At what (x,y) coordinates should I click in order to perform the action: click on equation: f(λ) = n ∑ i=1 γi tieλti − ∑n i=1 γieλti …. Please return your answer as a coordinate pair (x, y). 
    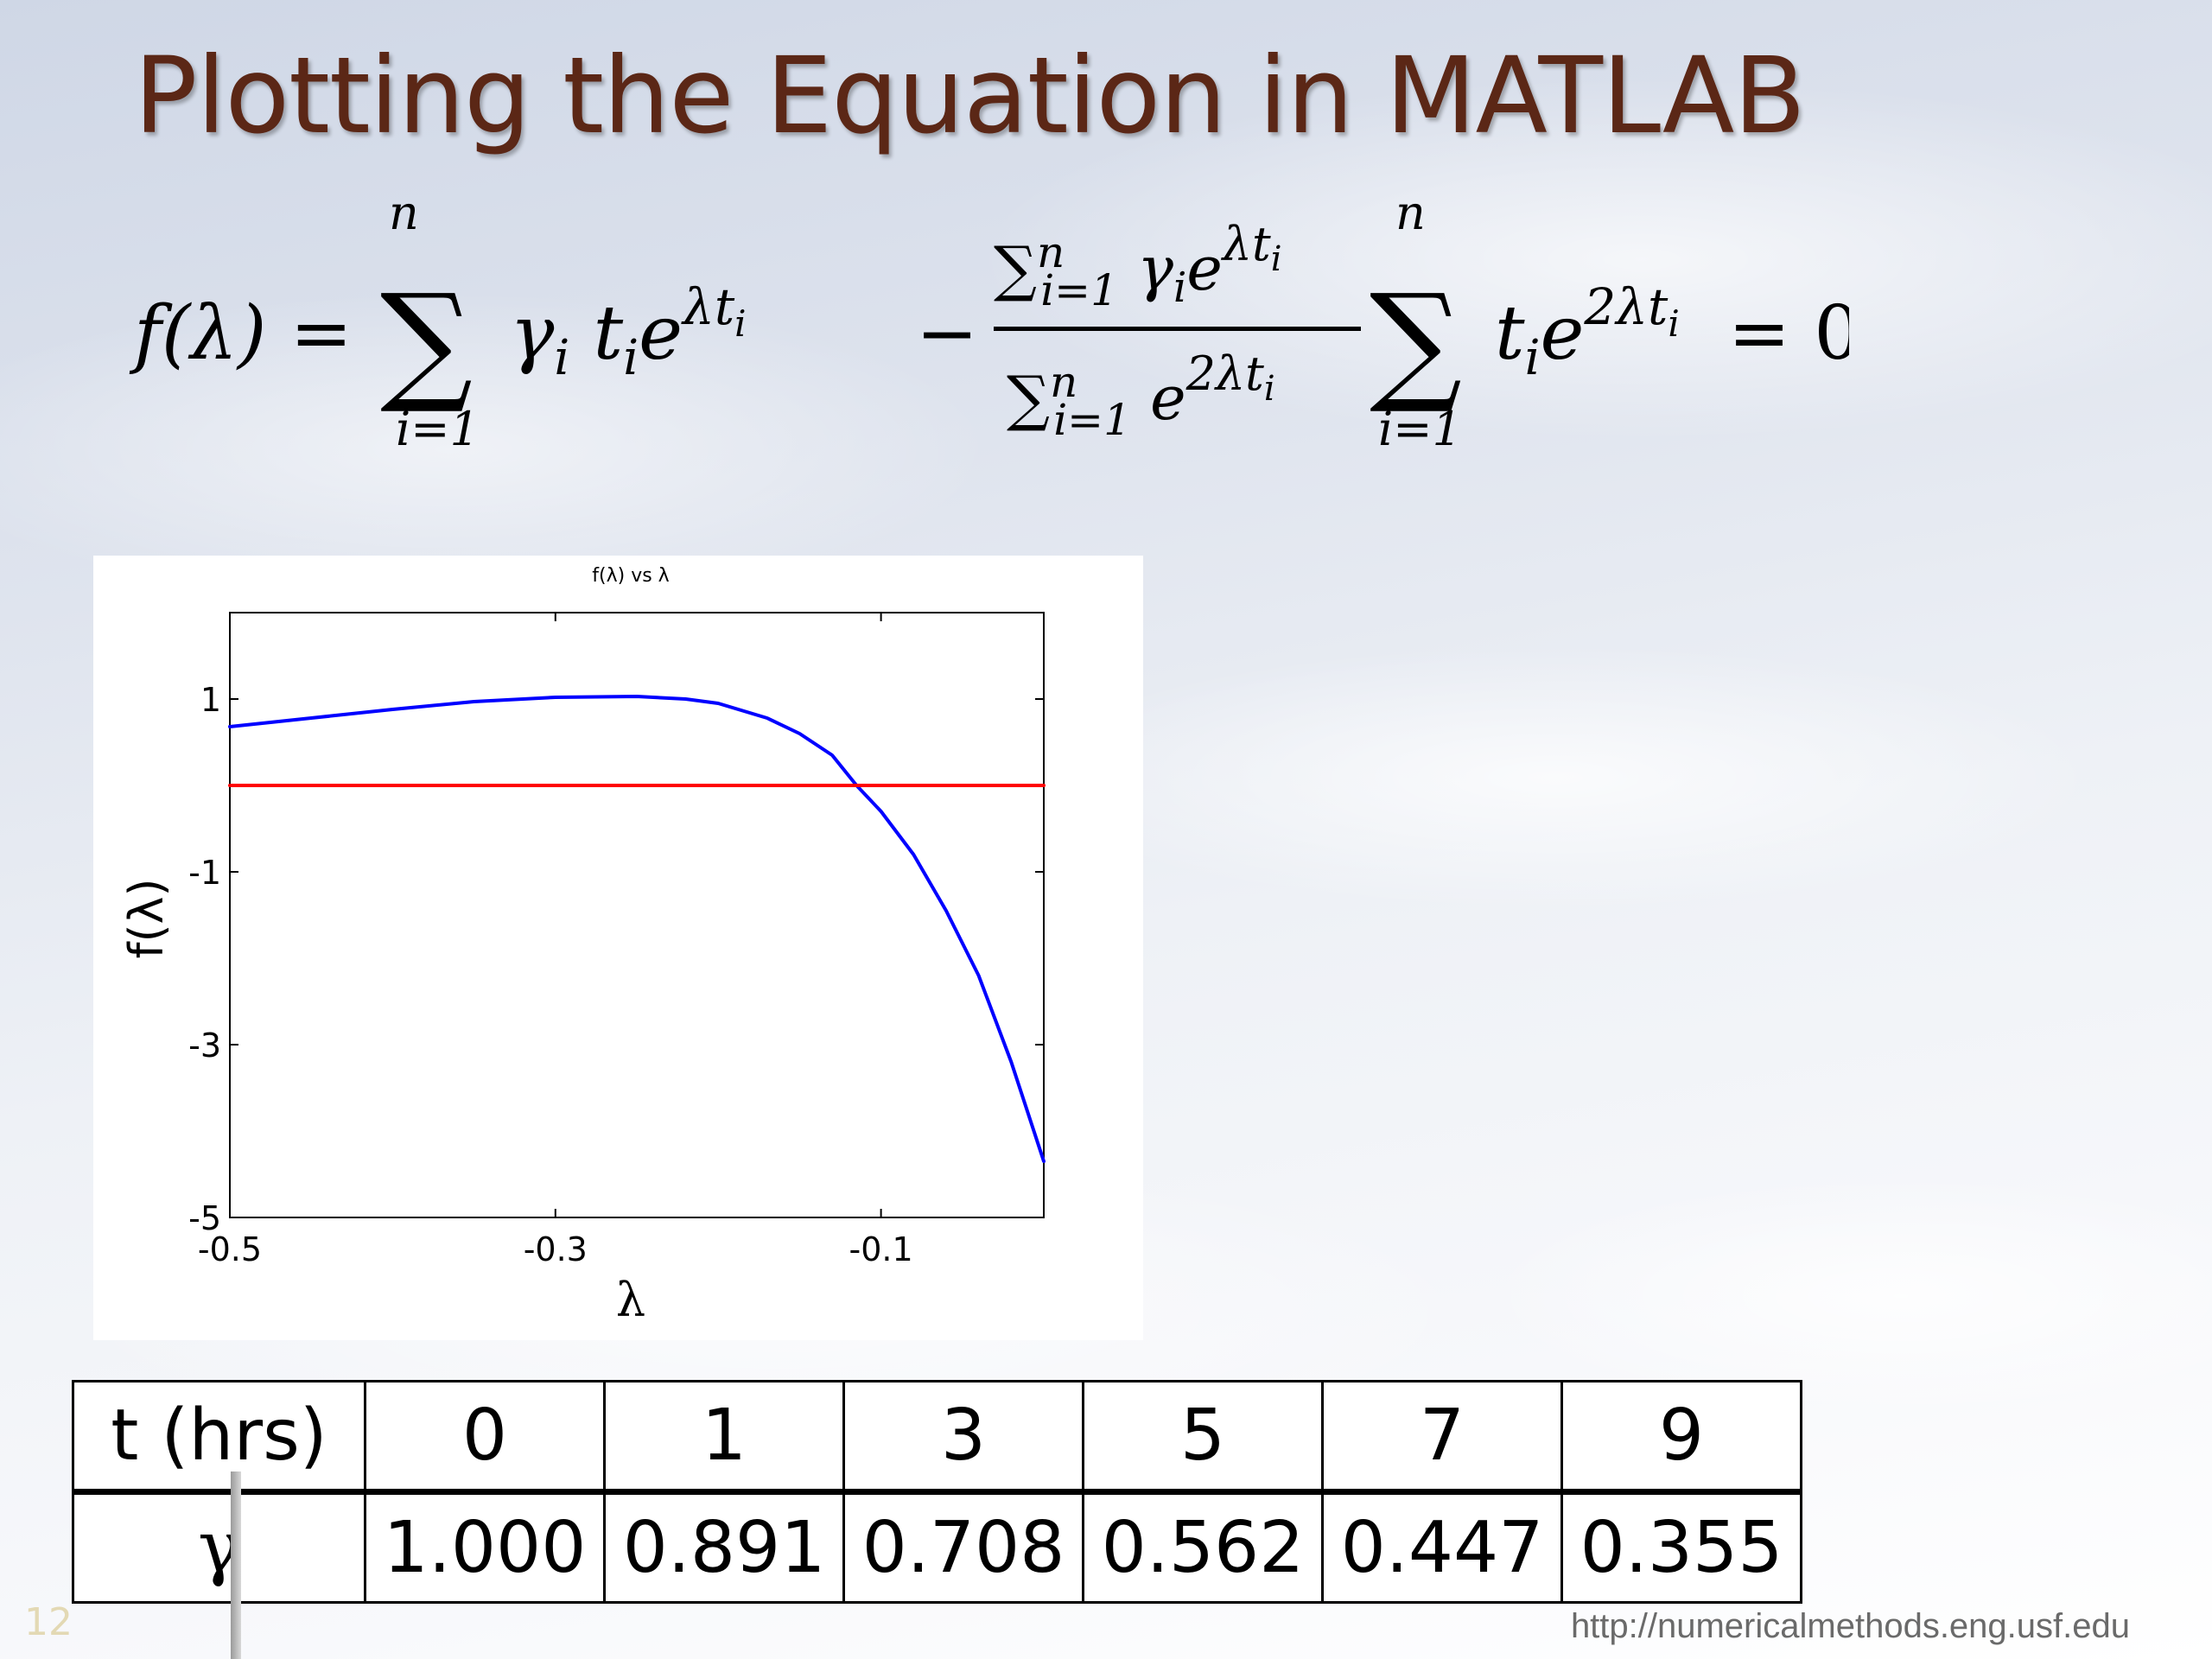
    Looking at the image, I should click on (989, 321).